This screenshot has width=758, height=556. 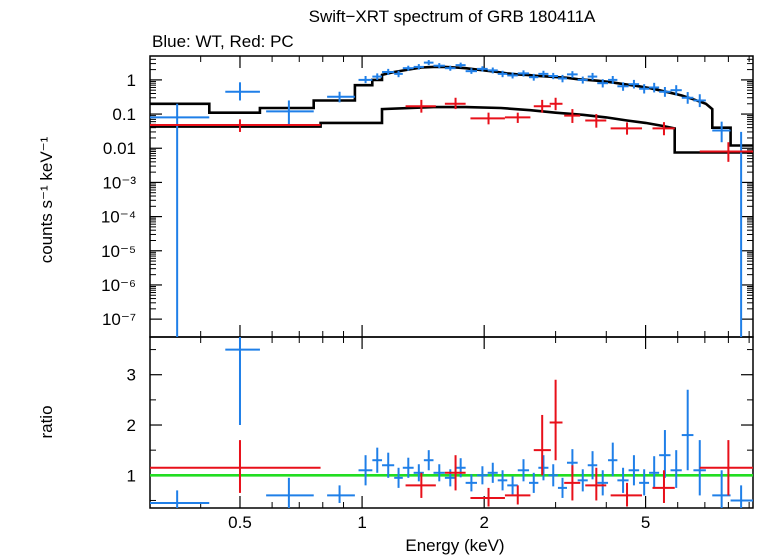 I want to click on x-tick-label: 1, so click(x=361, y=522).